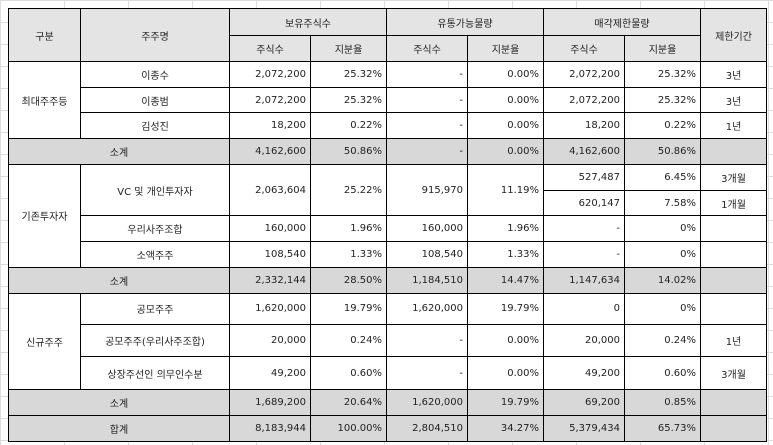 The image size is (773, 445). Describe the element at coordinates (584, 403) in the screenshot. I see `locked-shares: 69,200` at that location.